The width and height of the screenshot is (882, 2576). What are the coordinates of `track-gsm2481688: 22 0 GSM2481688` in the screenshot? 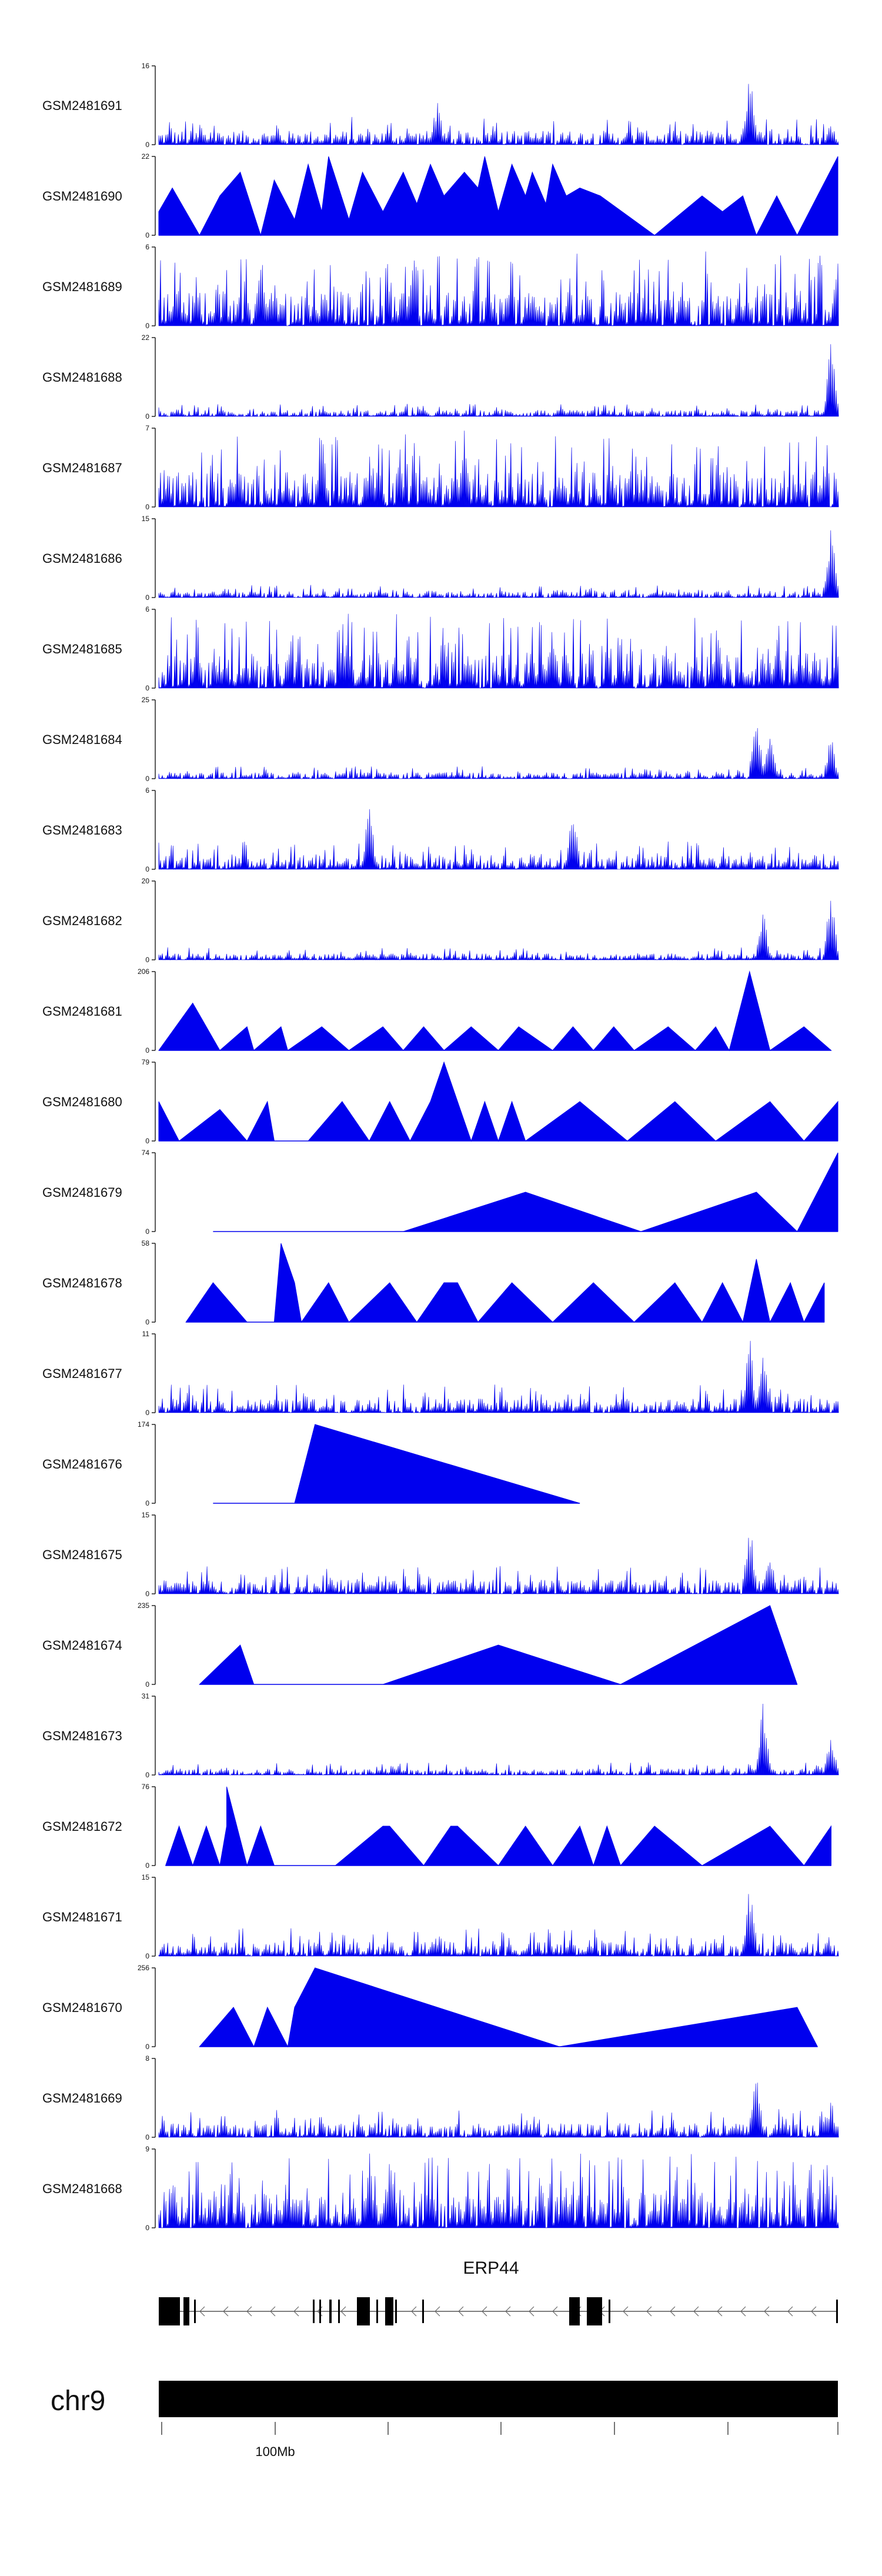 It's located at (440, 377).